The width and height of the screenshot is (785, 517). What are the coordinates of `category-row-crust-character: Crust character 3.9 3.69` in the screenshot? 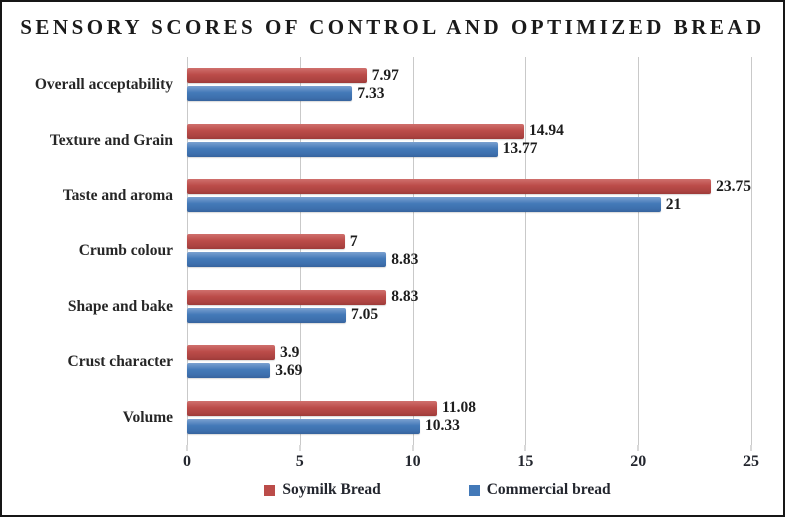 It's located at (392, 361).